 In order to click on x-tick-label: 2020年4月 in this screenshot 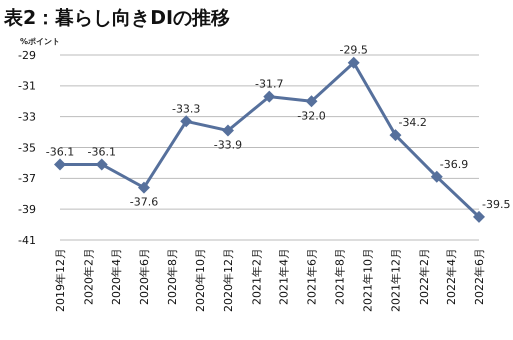, I will do `click(116, 276)`.